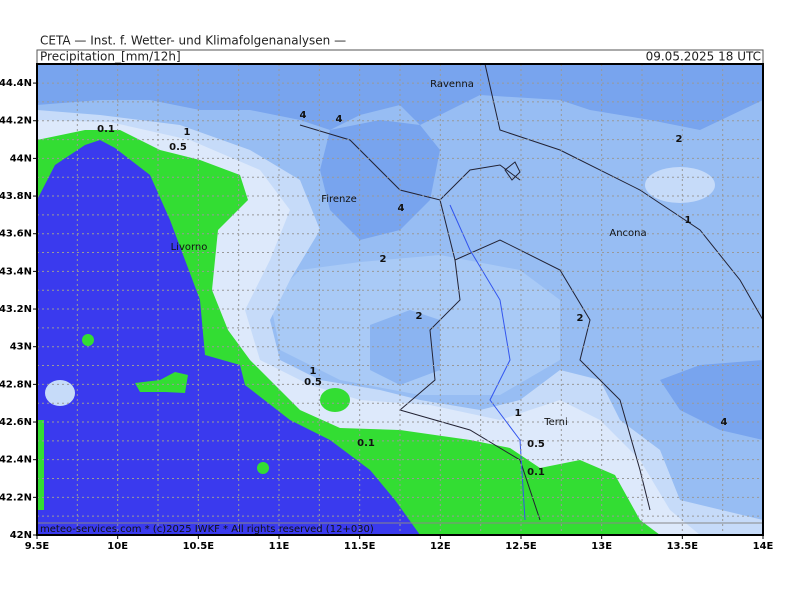  I want to click on river, so click(487, 362).